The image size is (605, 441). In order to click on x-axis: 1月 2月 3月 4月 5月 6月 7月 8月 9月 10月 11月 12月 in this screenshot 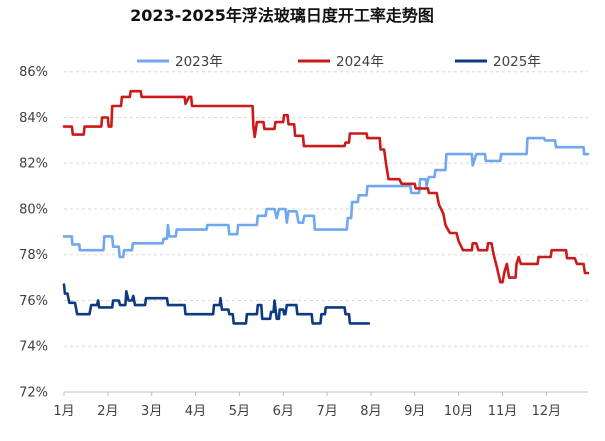, I will do `click(320, 405)`.